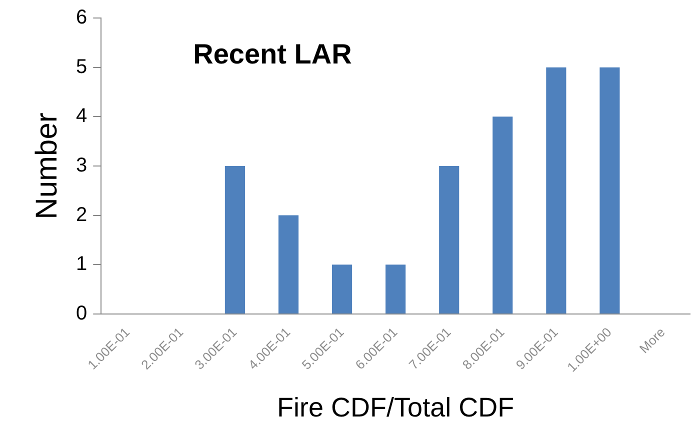 The height and width of the screenshot is (433, 692). I want to click on y-tick-label: 5, so click(82, 67).